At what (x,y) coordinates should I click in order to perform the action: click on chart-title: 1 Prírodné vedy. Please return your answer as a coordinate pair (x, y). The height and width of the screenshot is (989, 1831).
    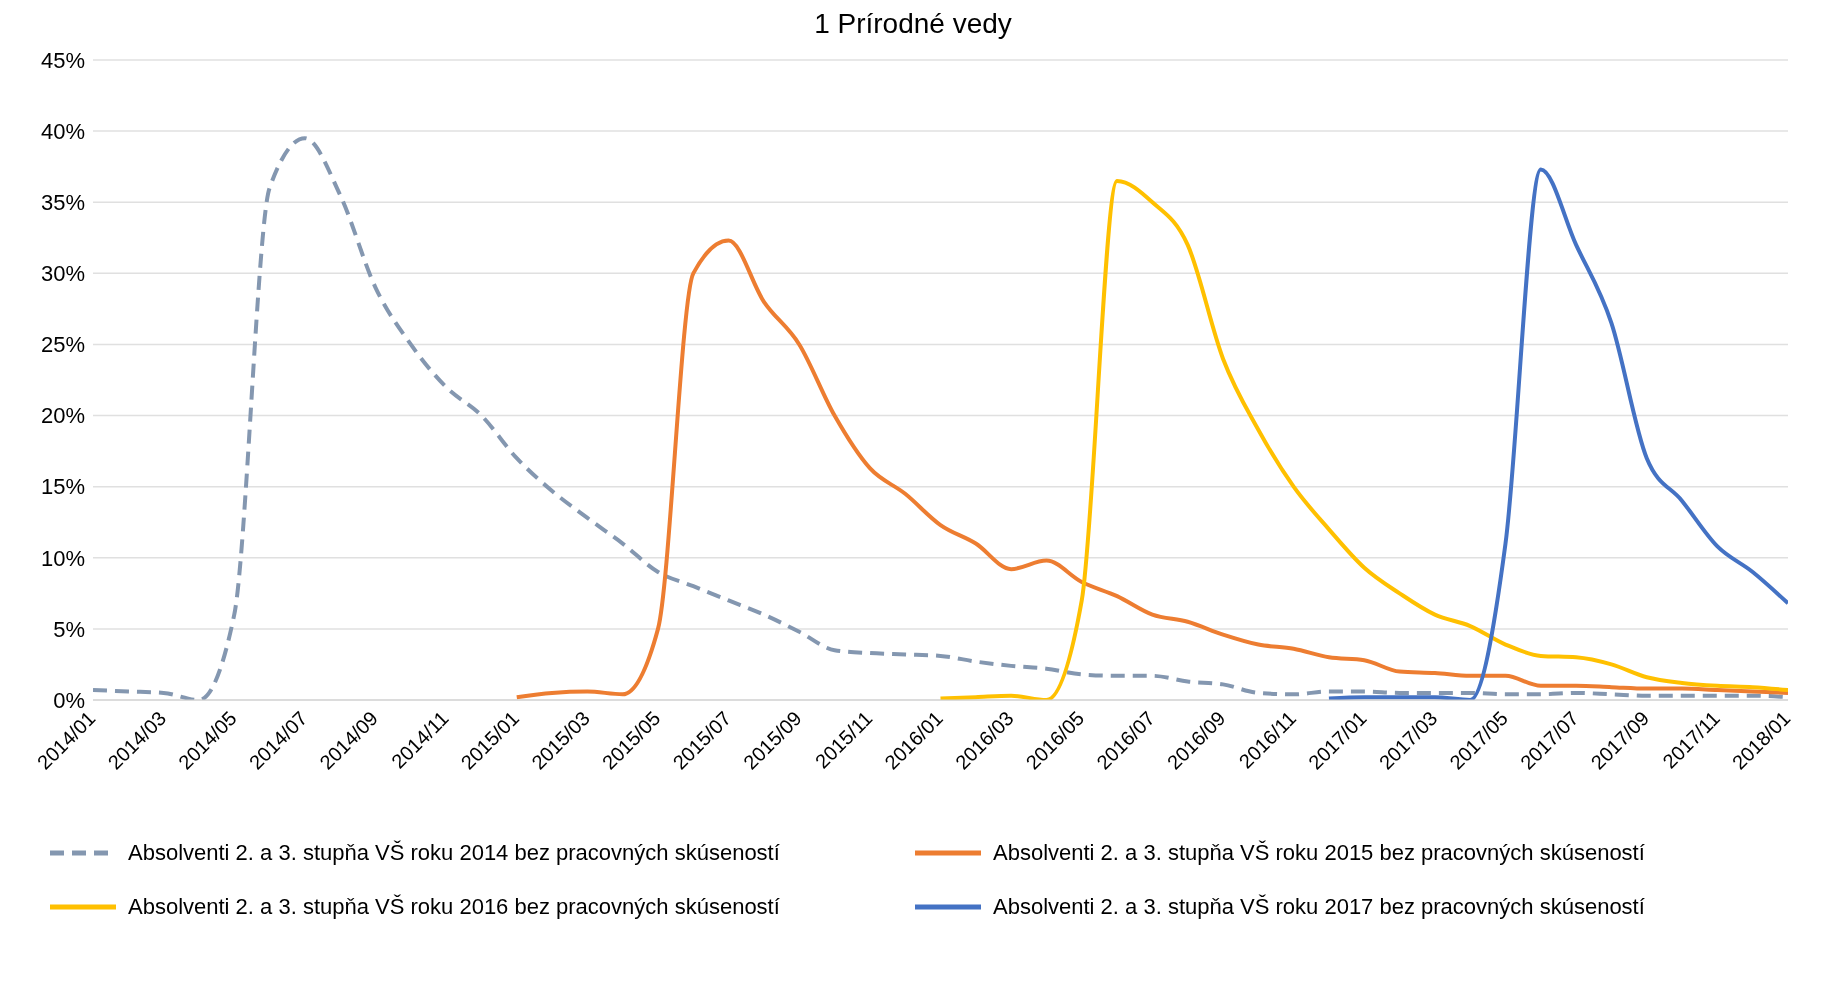
    Looking at the image, I should click on (913, 24).